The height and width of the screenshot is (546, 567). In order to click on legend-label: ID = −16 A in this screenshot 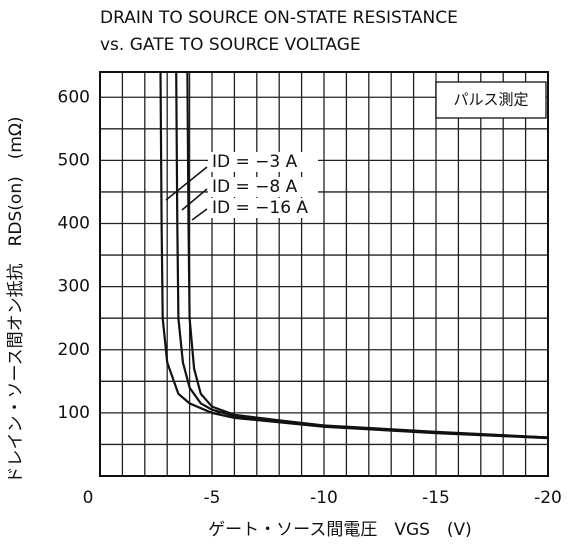, I will do `click(260, 208)`.